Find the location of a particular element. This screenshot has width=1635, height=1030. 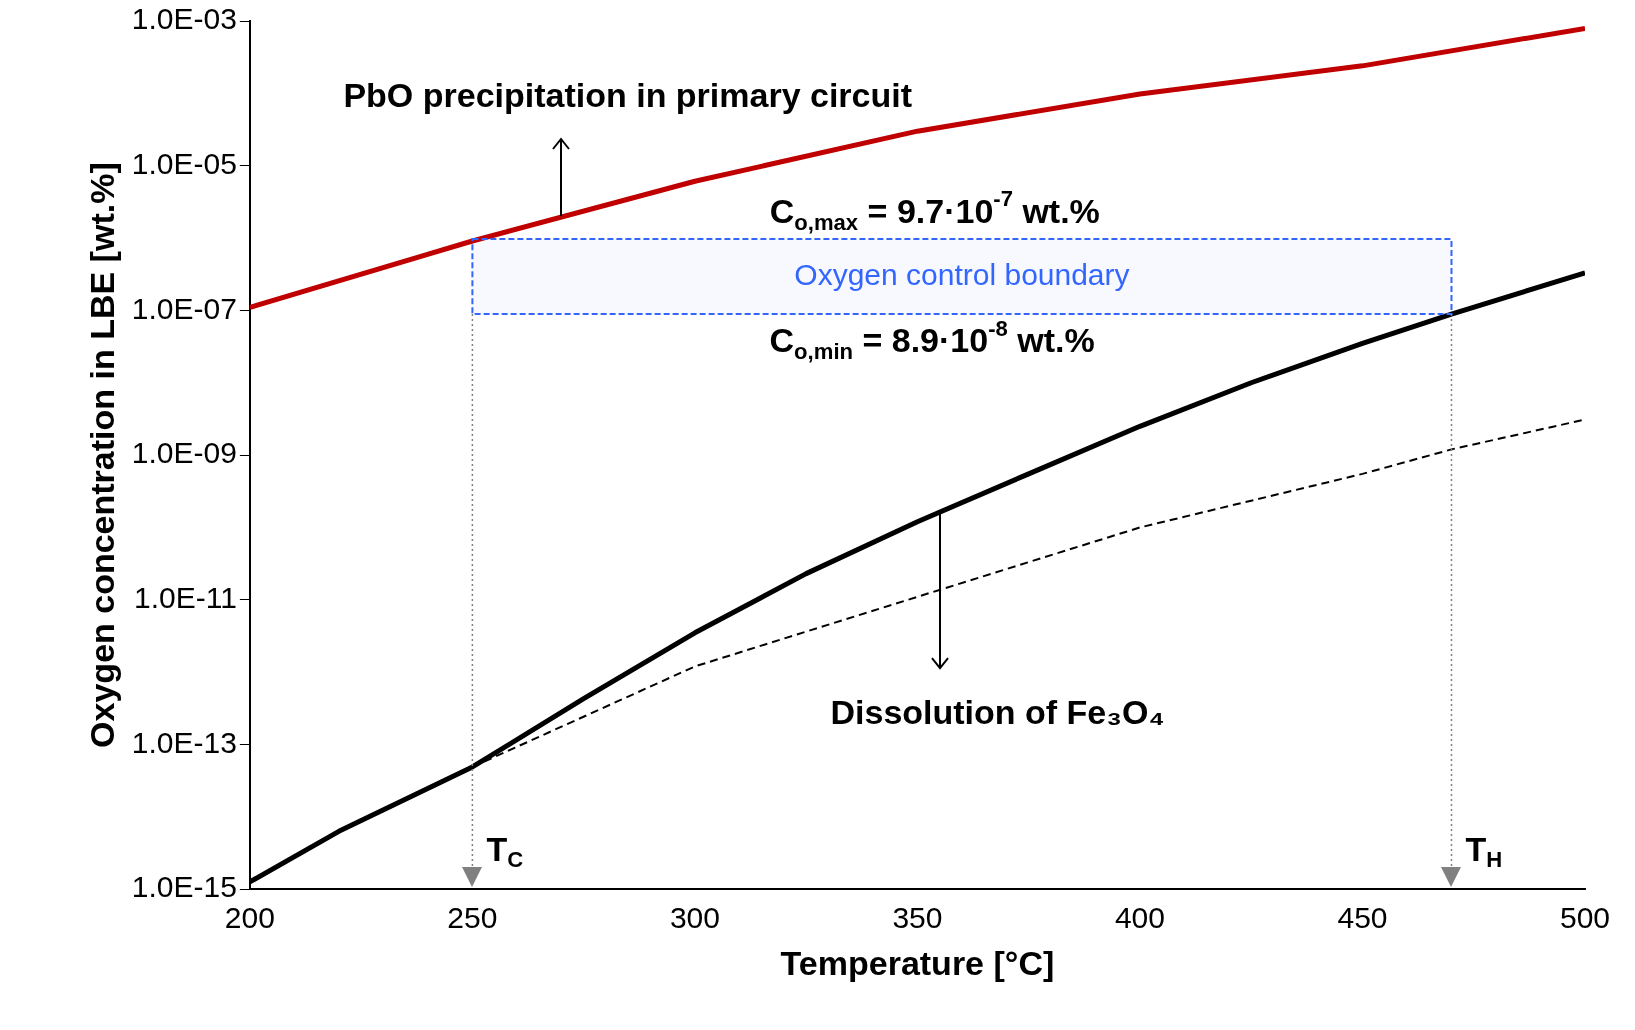

y-tick-label: 1.0E-05 is located at coordinates (184, 163).